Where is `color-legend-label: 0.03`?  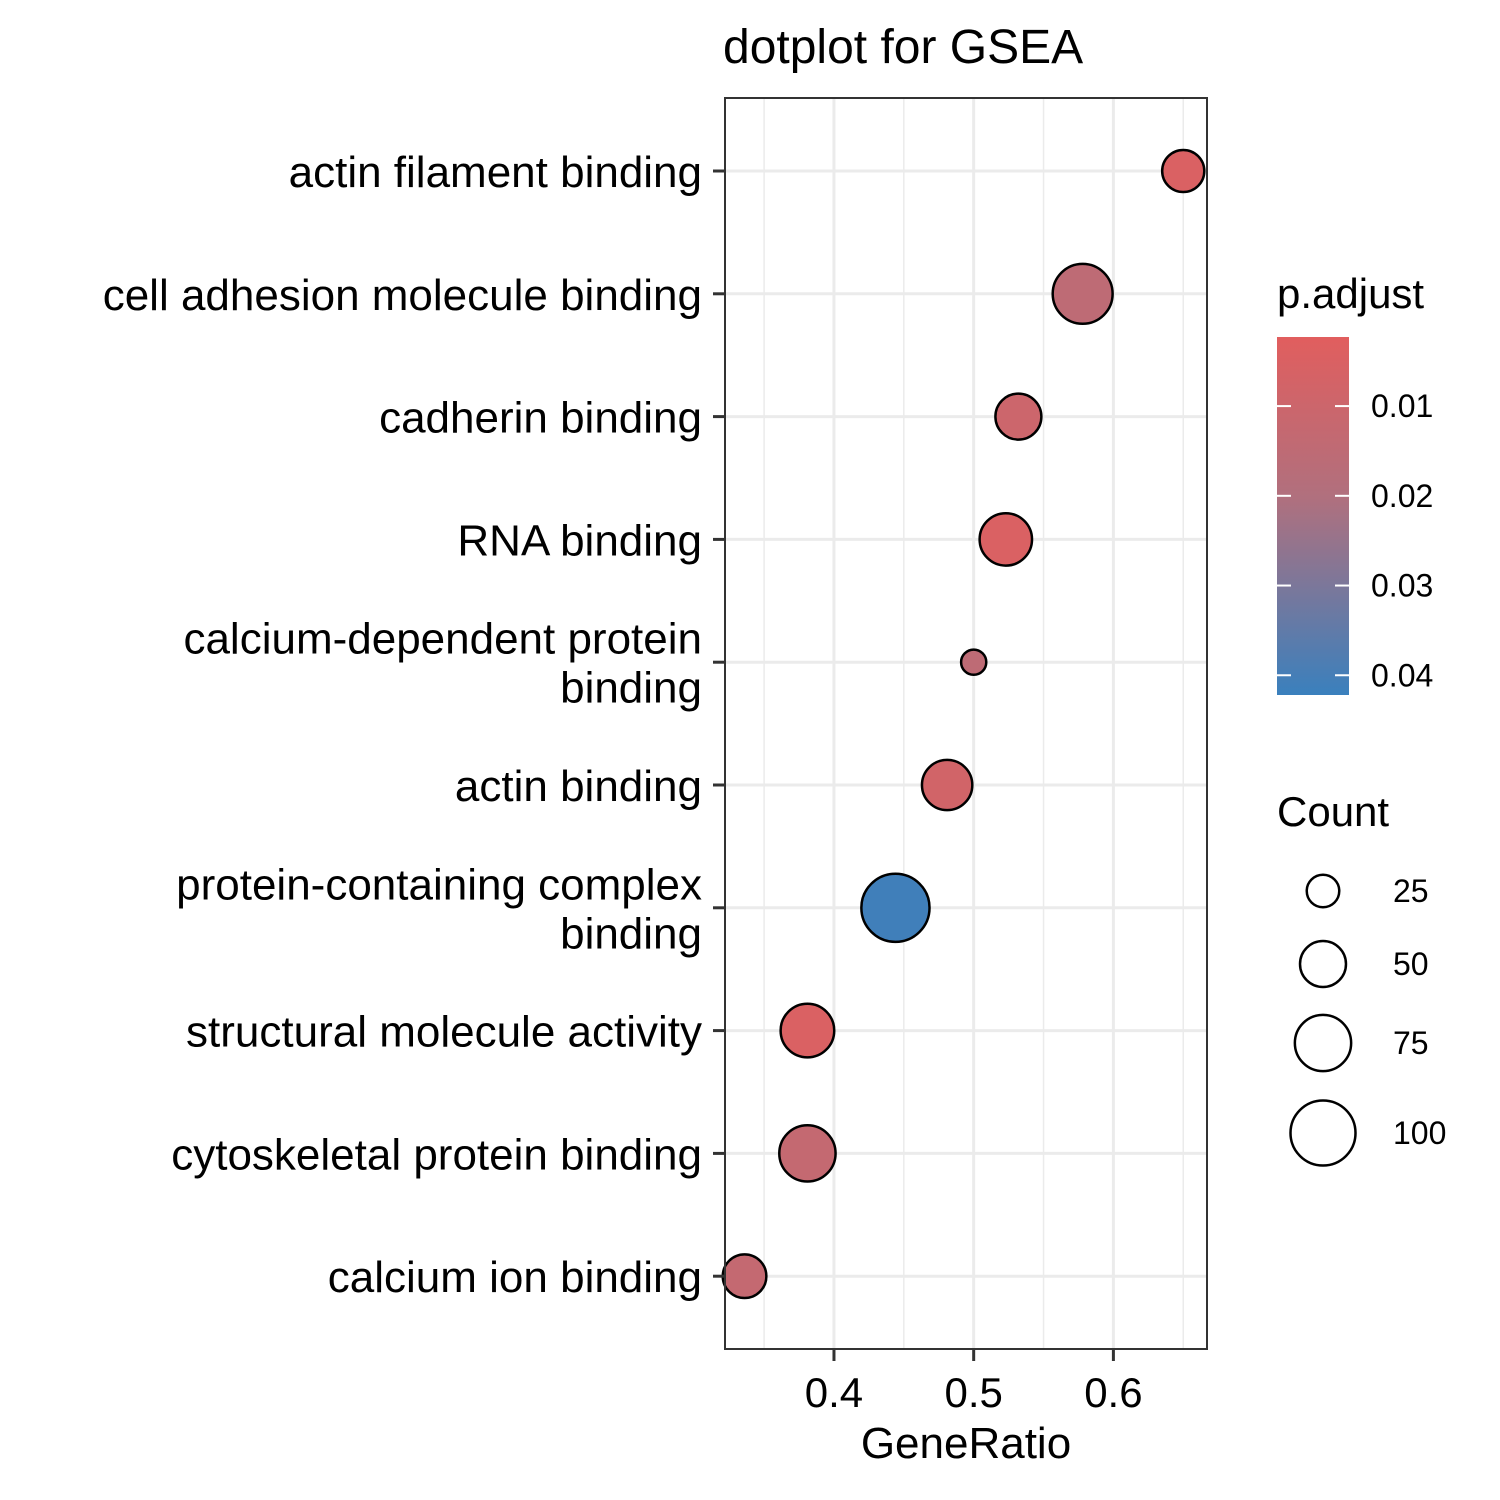 color-legend-label: 0.03 is located at coordinates (1402, 586).